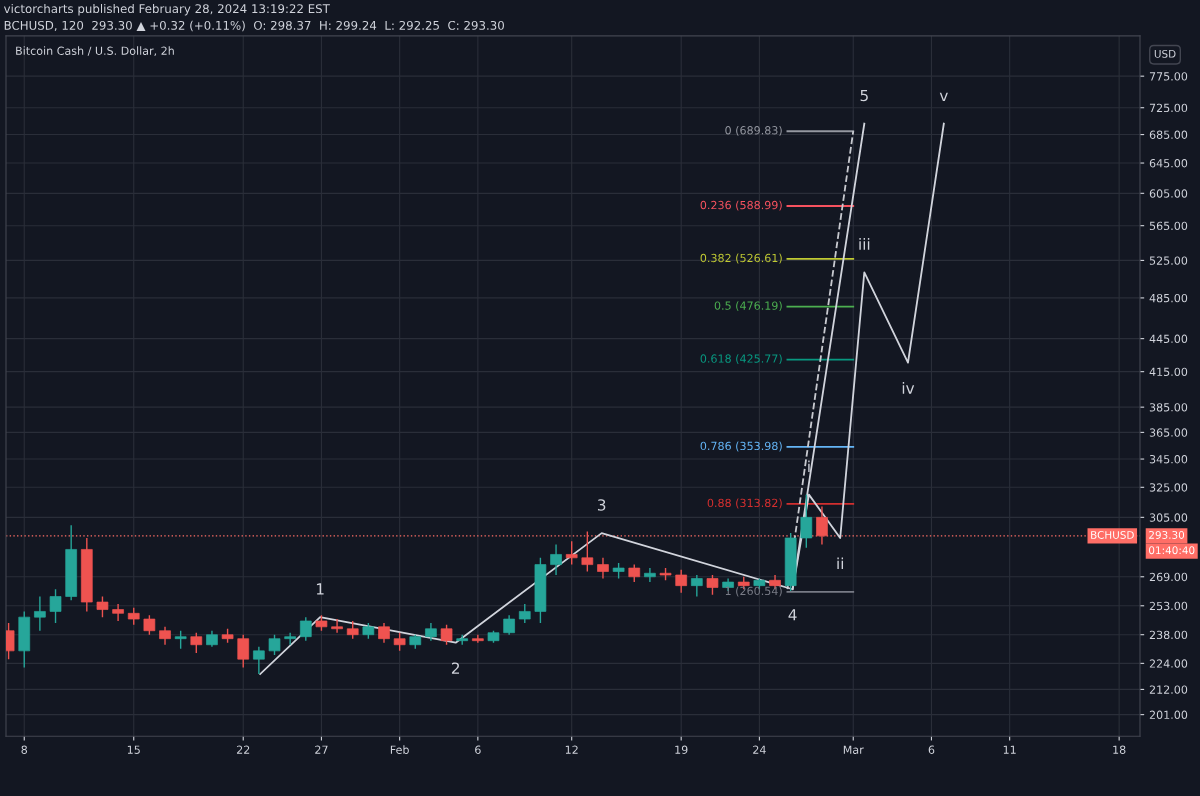 The image size is (1200, 796). I want to click on x-tick-label: 8, so click(24, 749).